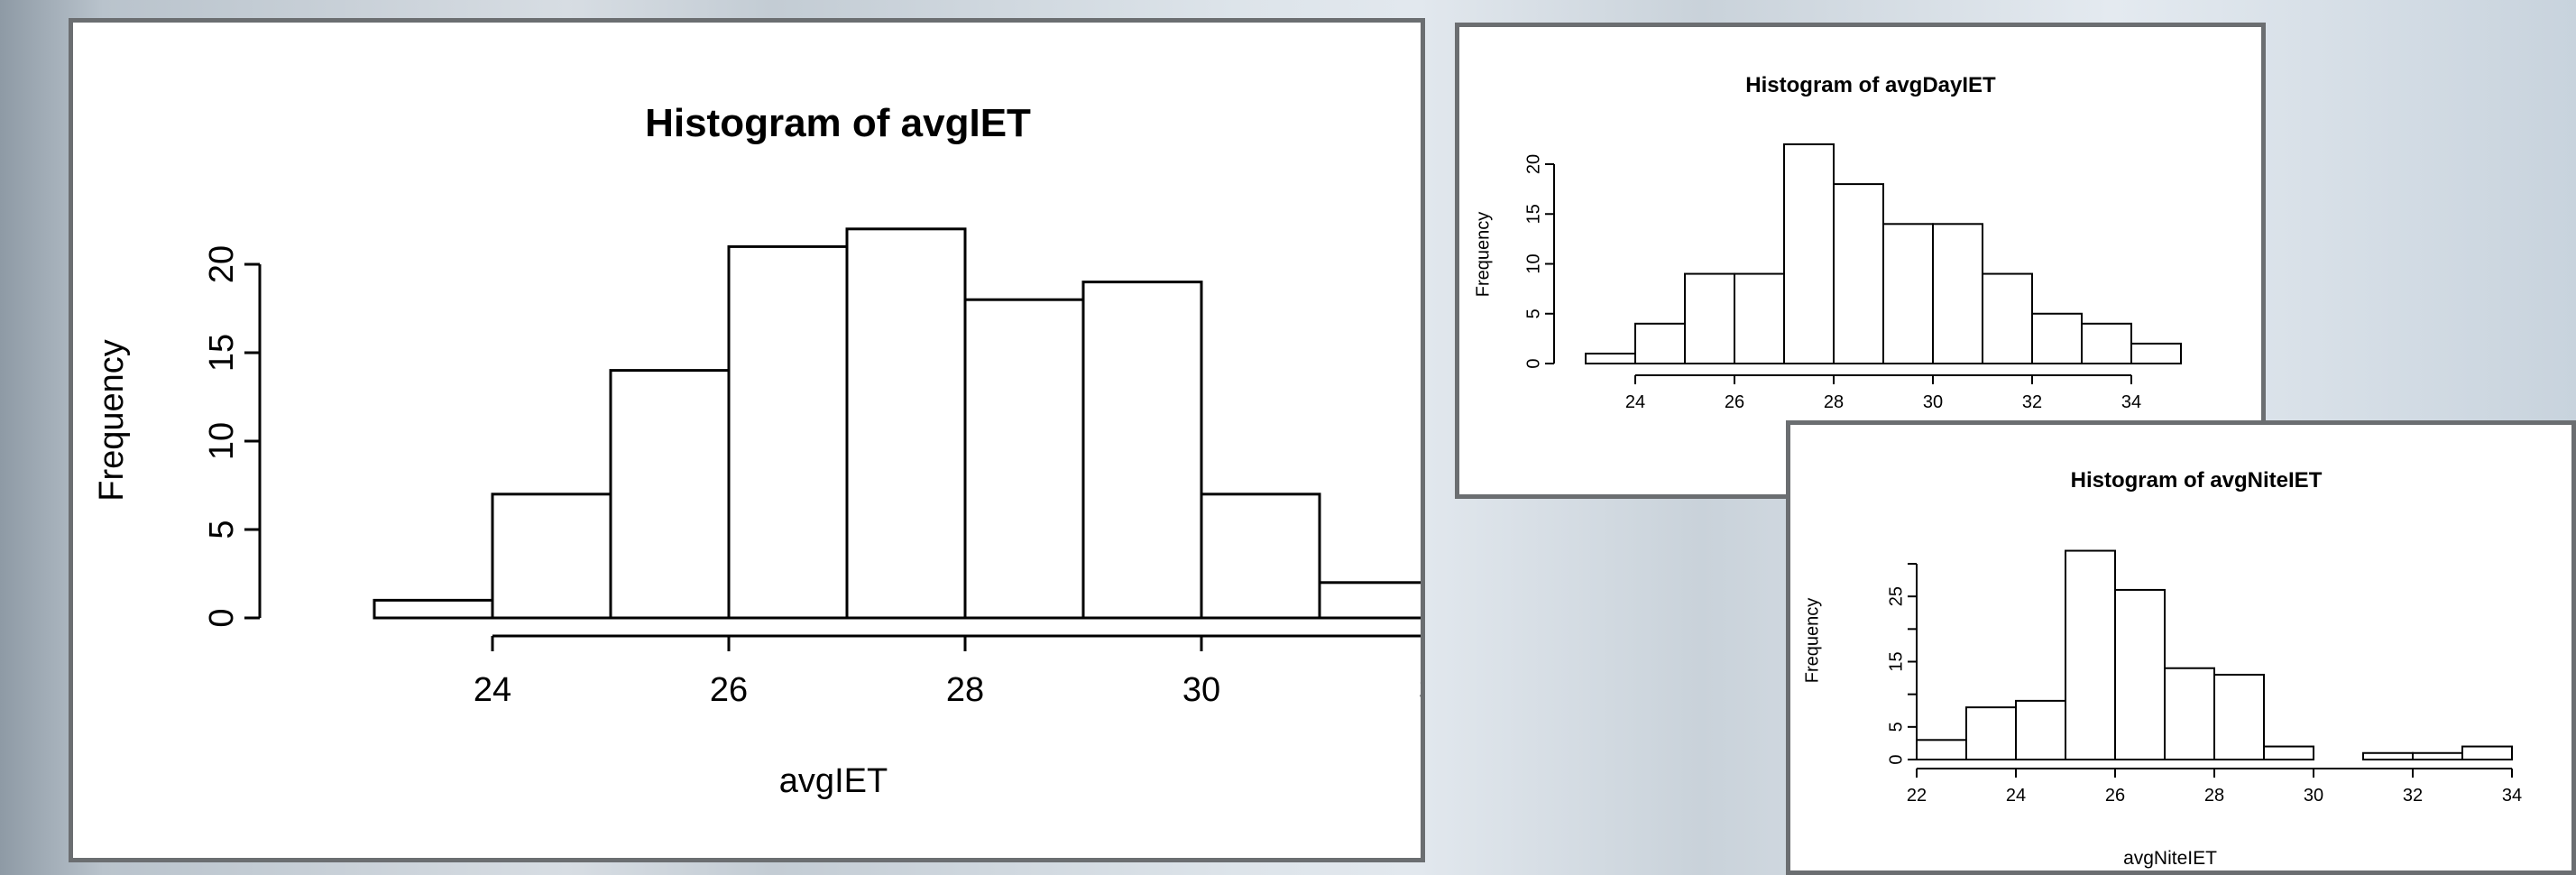 The width and height of the screenshot is (2576, 875). Describe the element at coordinates (1896, 596) in the screenshot. I see `y-tick-label: 25` at that location.